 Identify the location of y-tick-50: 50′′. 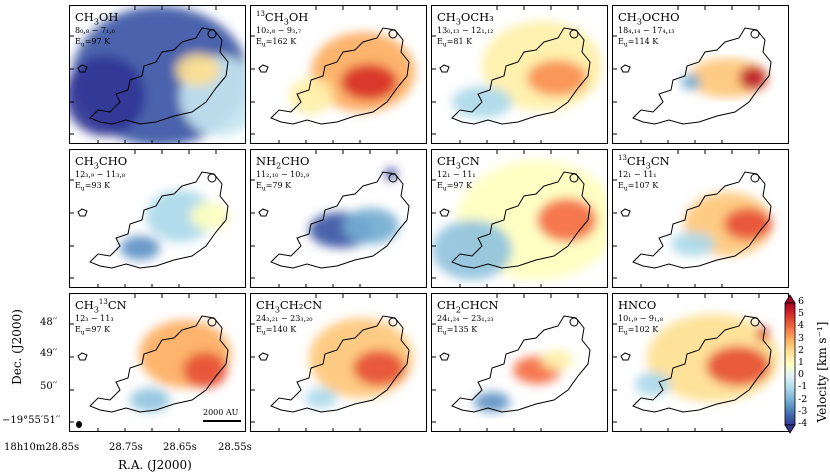
(49, 386).